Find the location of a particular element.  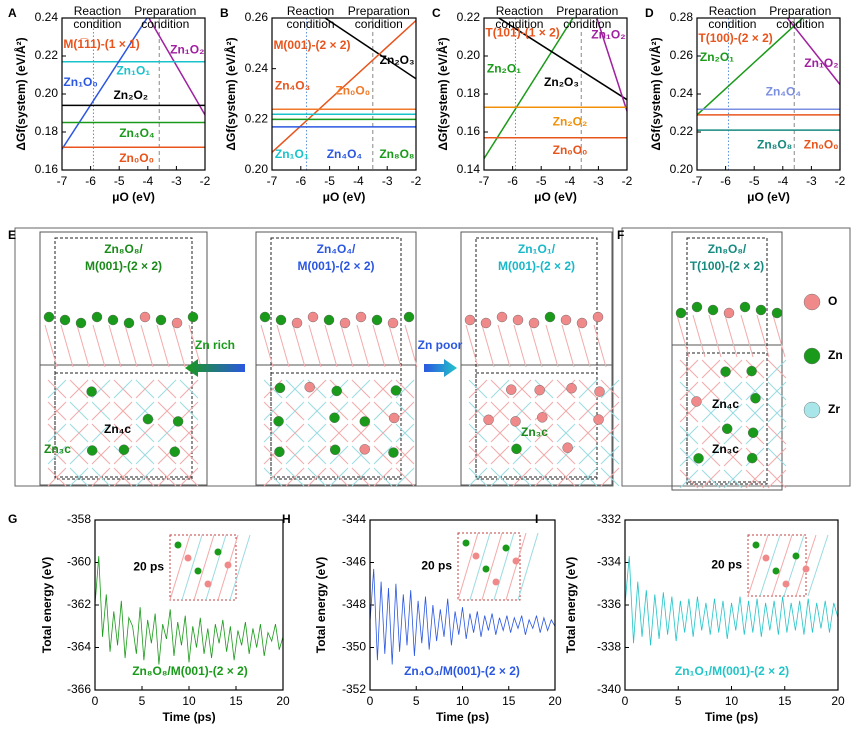

y-tick-label: 0.22 is located at coordinates (682, 131).